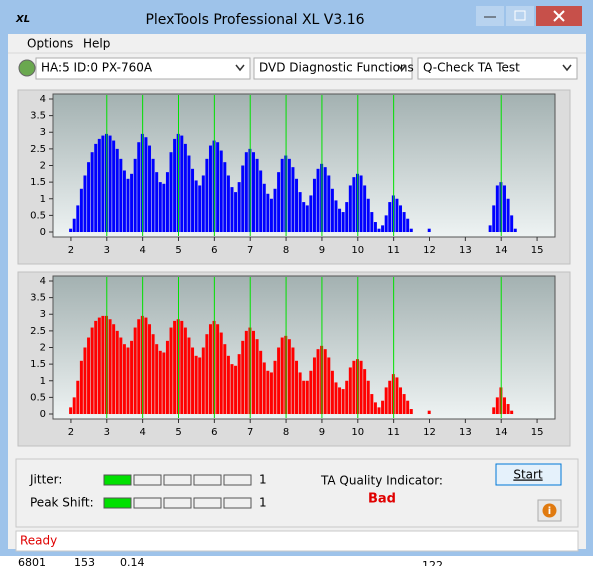  I want to click on drive-icon, so click(27, 68).